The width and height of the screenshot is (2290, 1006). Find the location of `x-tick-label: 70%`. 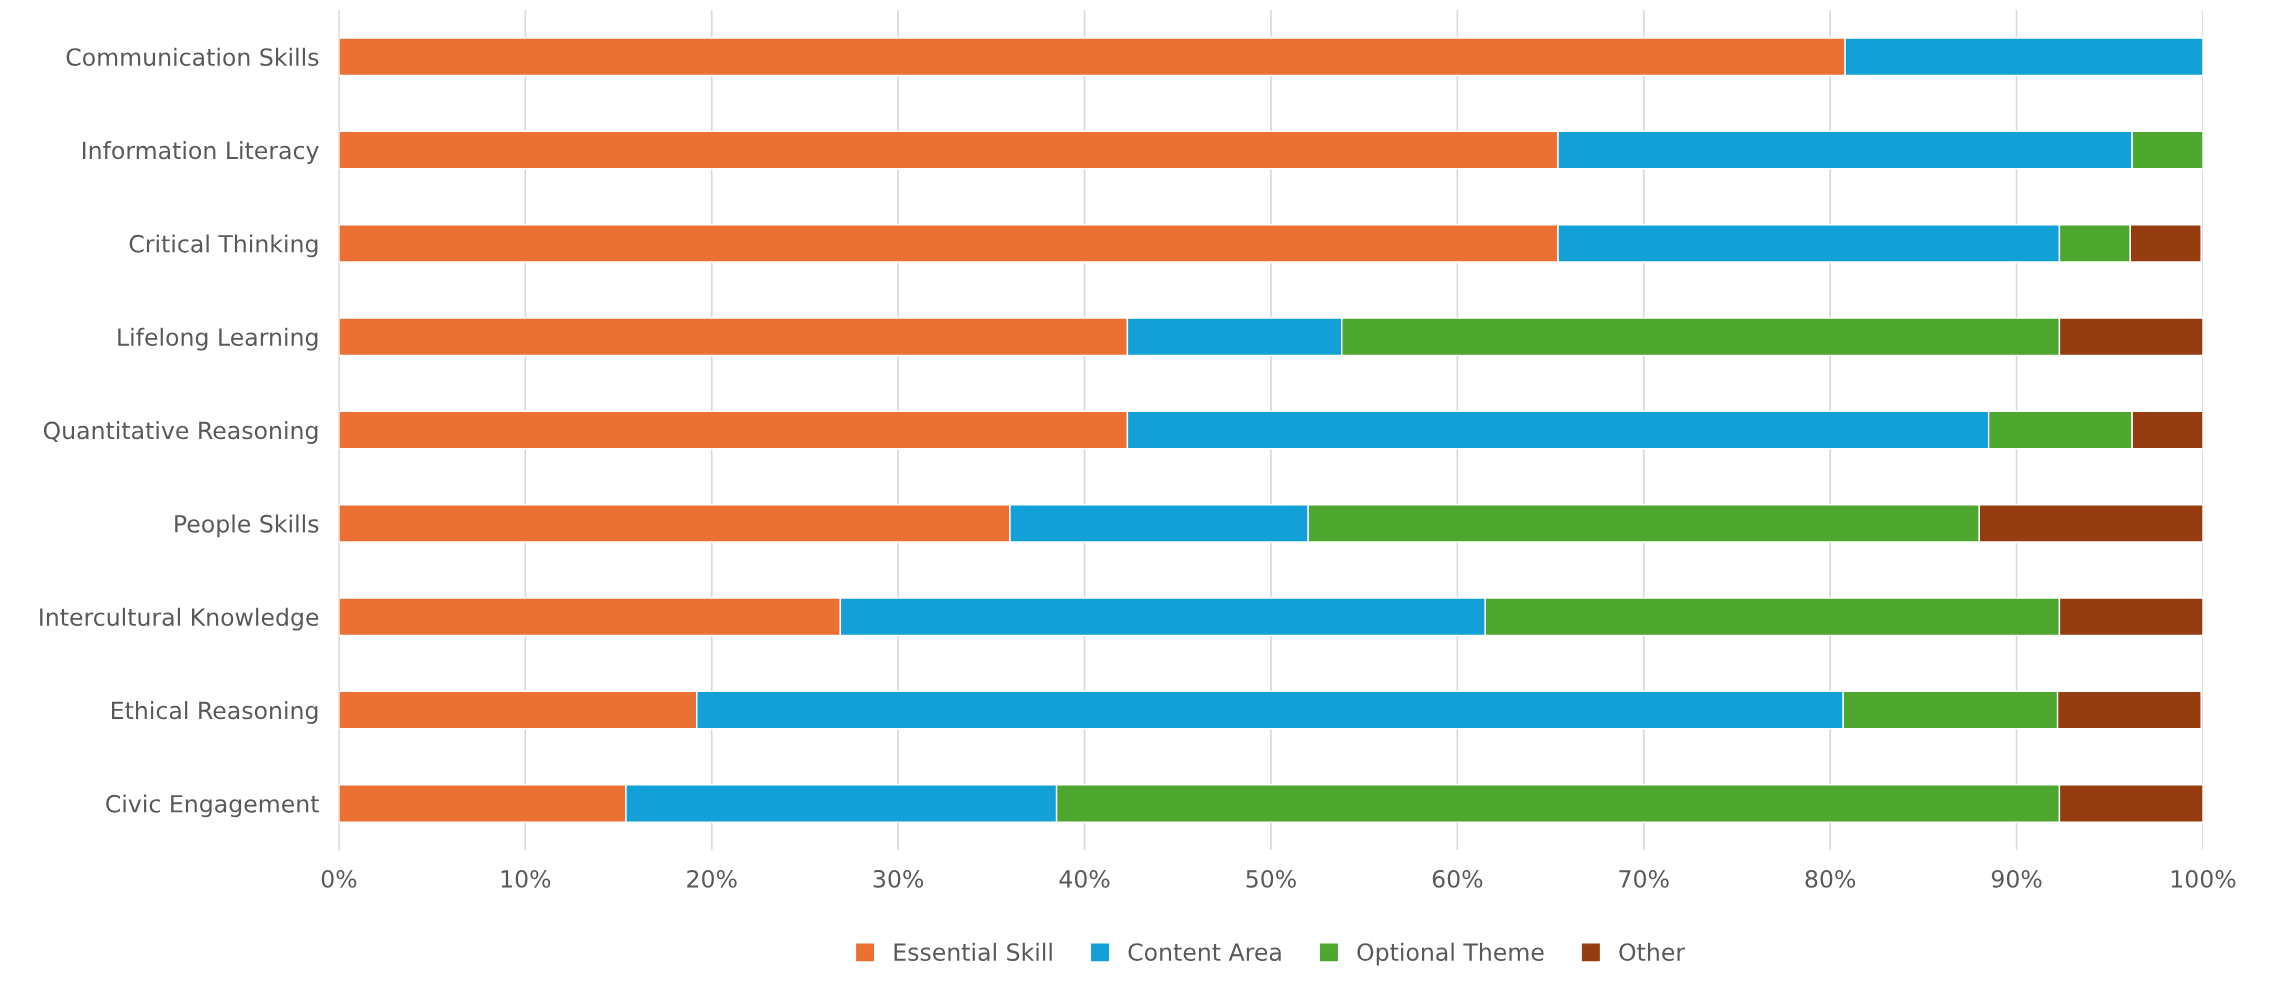

x-tick-label: 70% is located at coordinates (1644, 878).